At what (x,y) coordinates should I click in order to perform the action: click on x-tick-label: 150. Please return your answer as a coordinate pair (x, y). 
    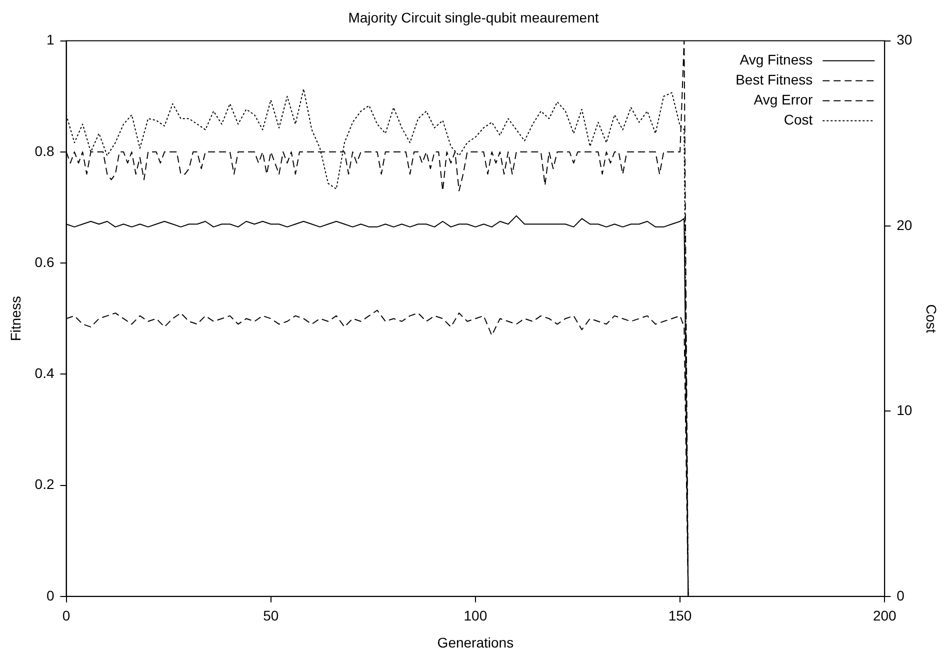
    Looking at the image, I should click on (680, 616).